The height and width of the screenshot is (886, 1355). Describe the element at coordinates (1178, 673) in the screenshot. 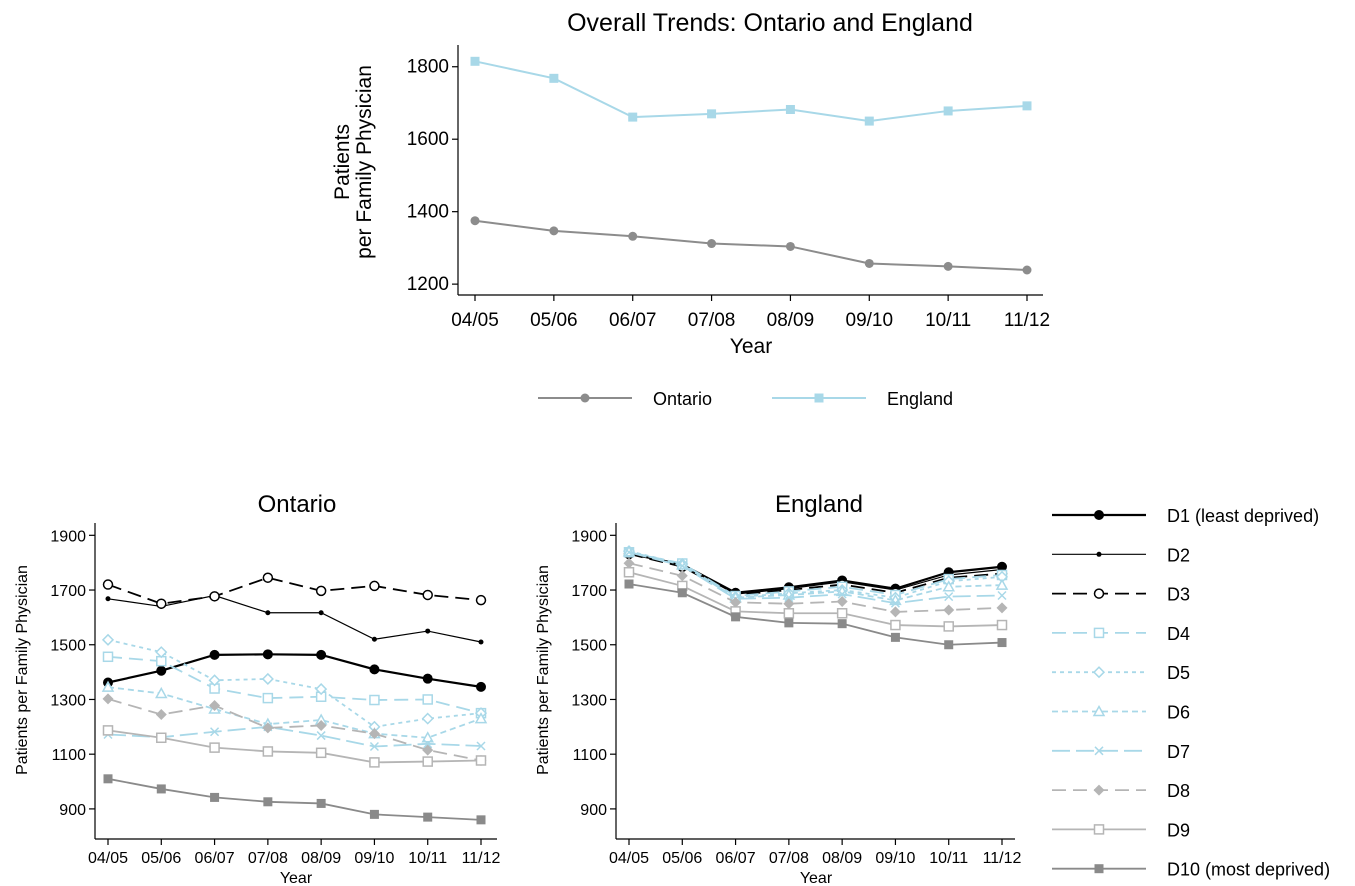

I see `legend-label: D5` at that location.